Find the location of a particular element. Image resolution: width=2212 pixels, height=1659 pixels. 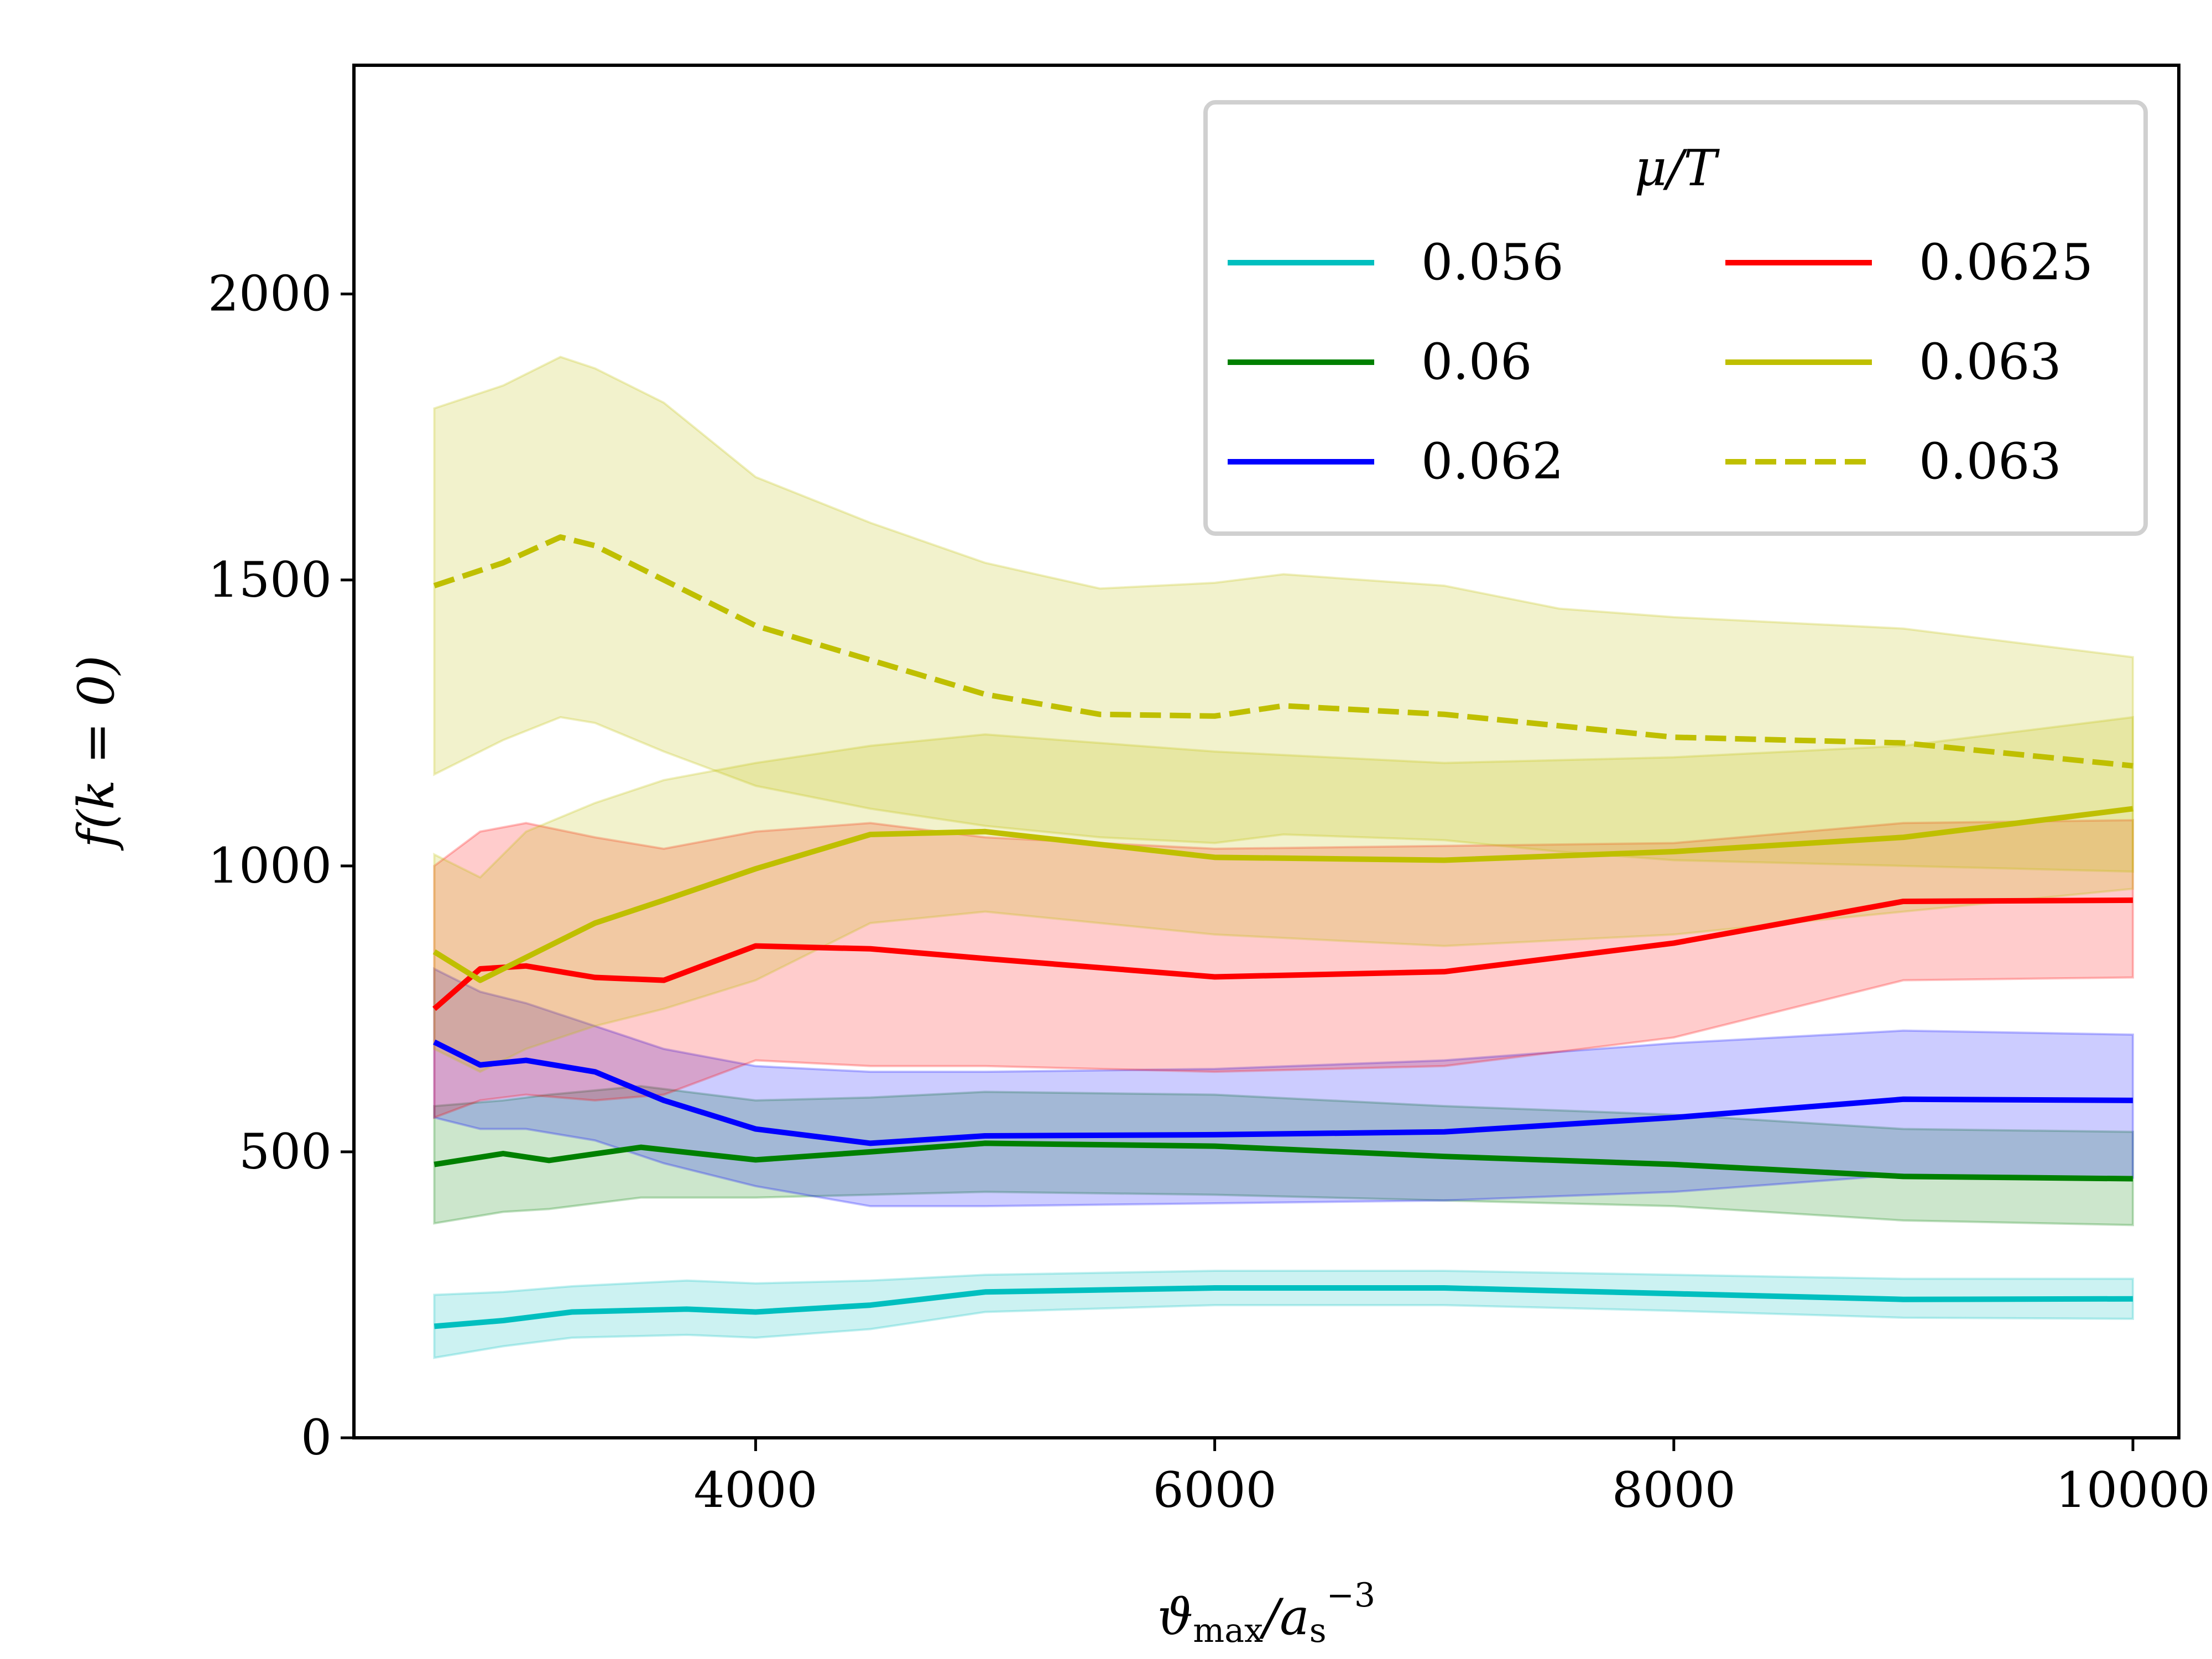

y-tick-label: 2000 is located at coordinates (270, 294).